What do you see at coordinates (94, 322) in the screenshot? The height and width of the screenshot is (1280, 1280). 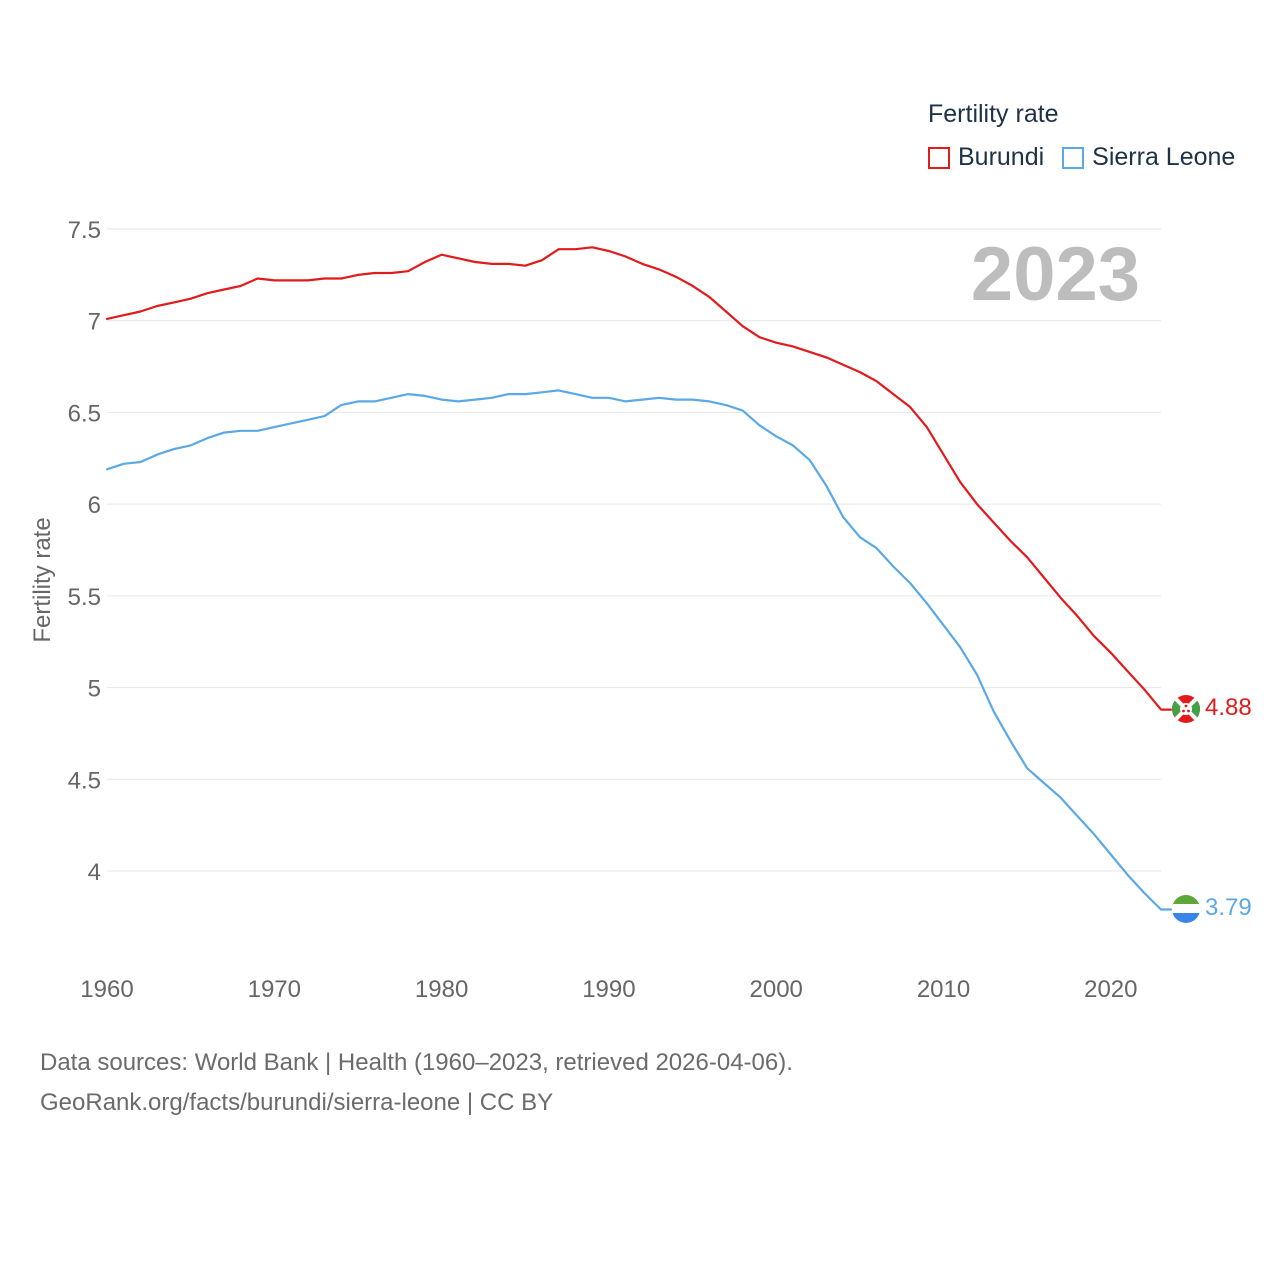 I see `y-tick-label: 7` at bounding box center [94, 322].